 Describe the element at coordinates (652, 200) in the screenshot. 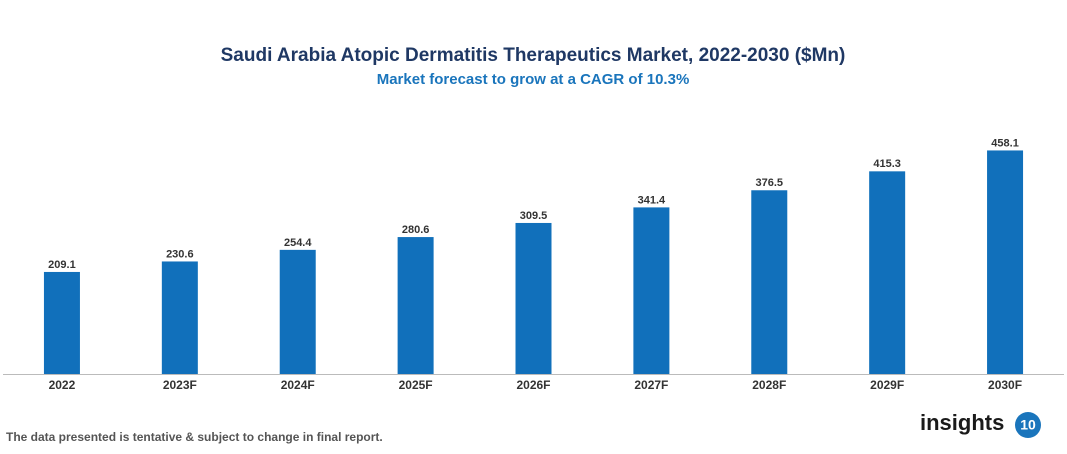

I see `value-label: 341.4` at that location.